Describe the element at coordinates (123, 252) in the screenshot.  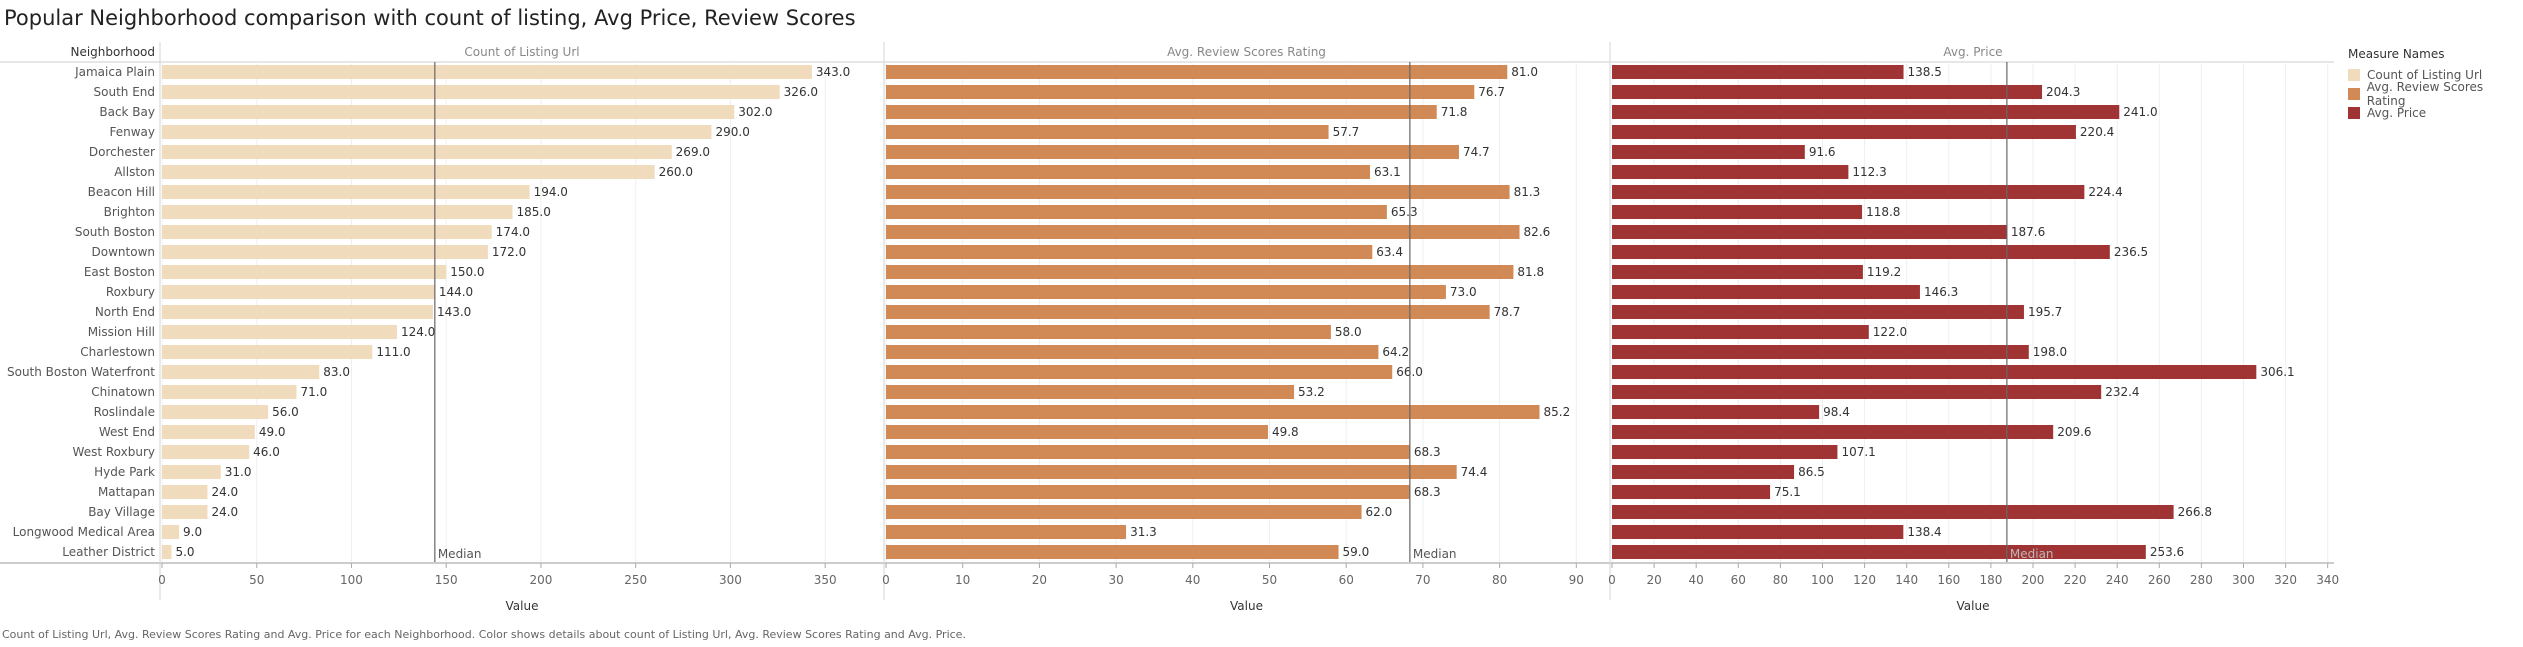
I see `category-label: Downtown` at that location.